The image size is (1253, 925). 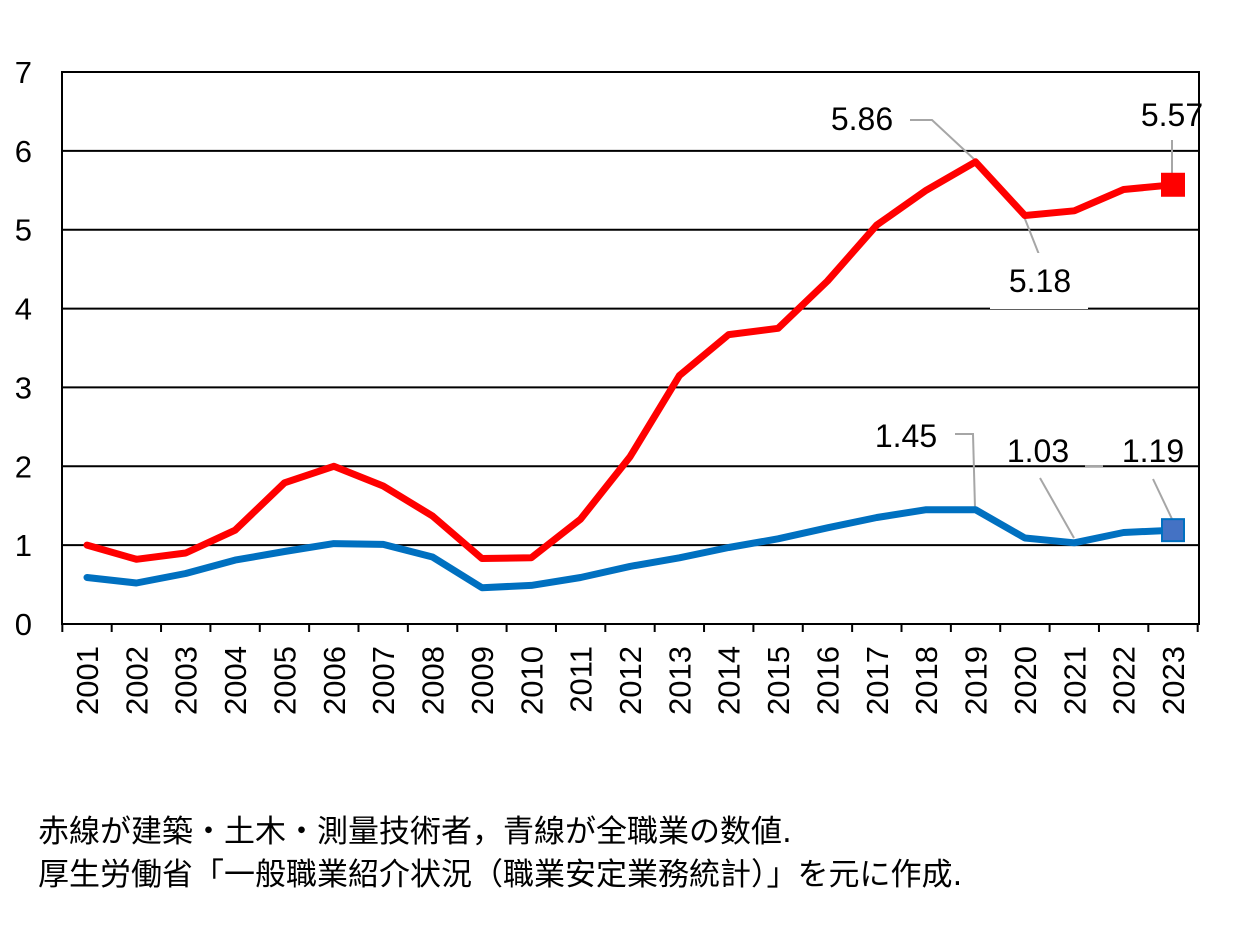 I want to click on x-tick-label: 2021, so click(x=1074, y=680).